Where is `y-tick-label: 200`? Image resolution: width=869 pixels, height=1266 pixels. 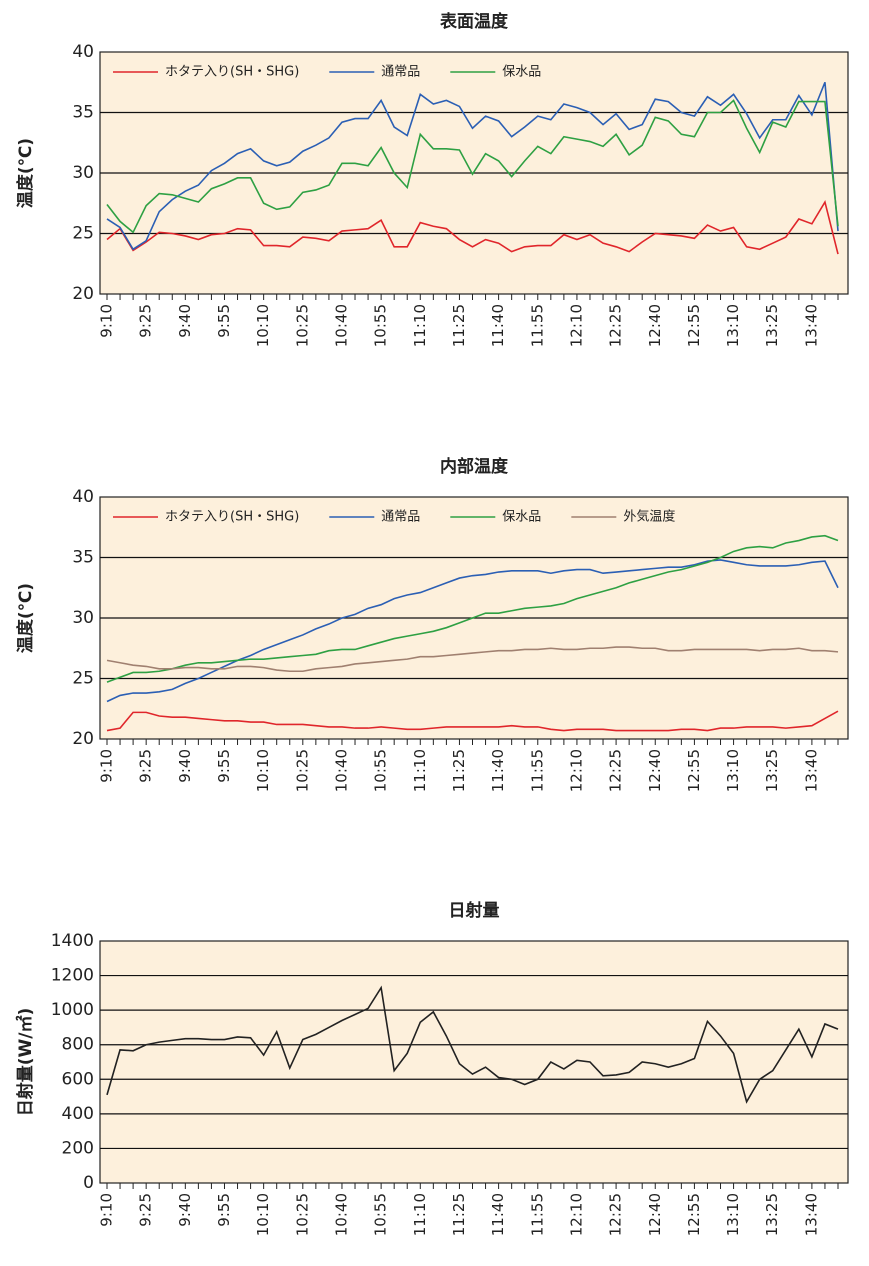 y-tick-label: 200 is located at coordinates (78, 1148).